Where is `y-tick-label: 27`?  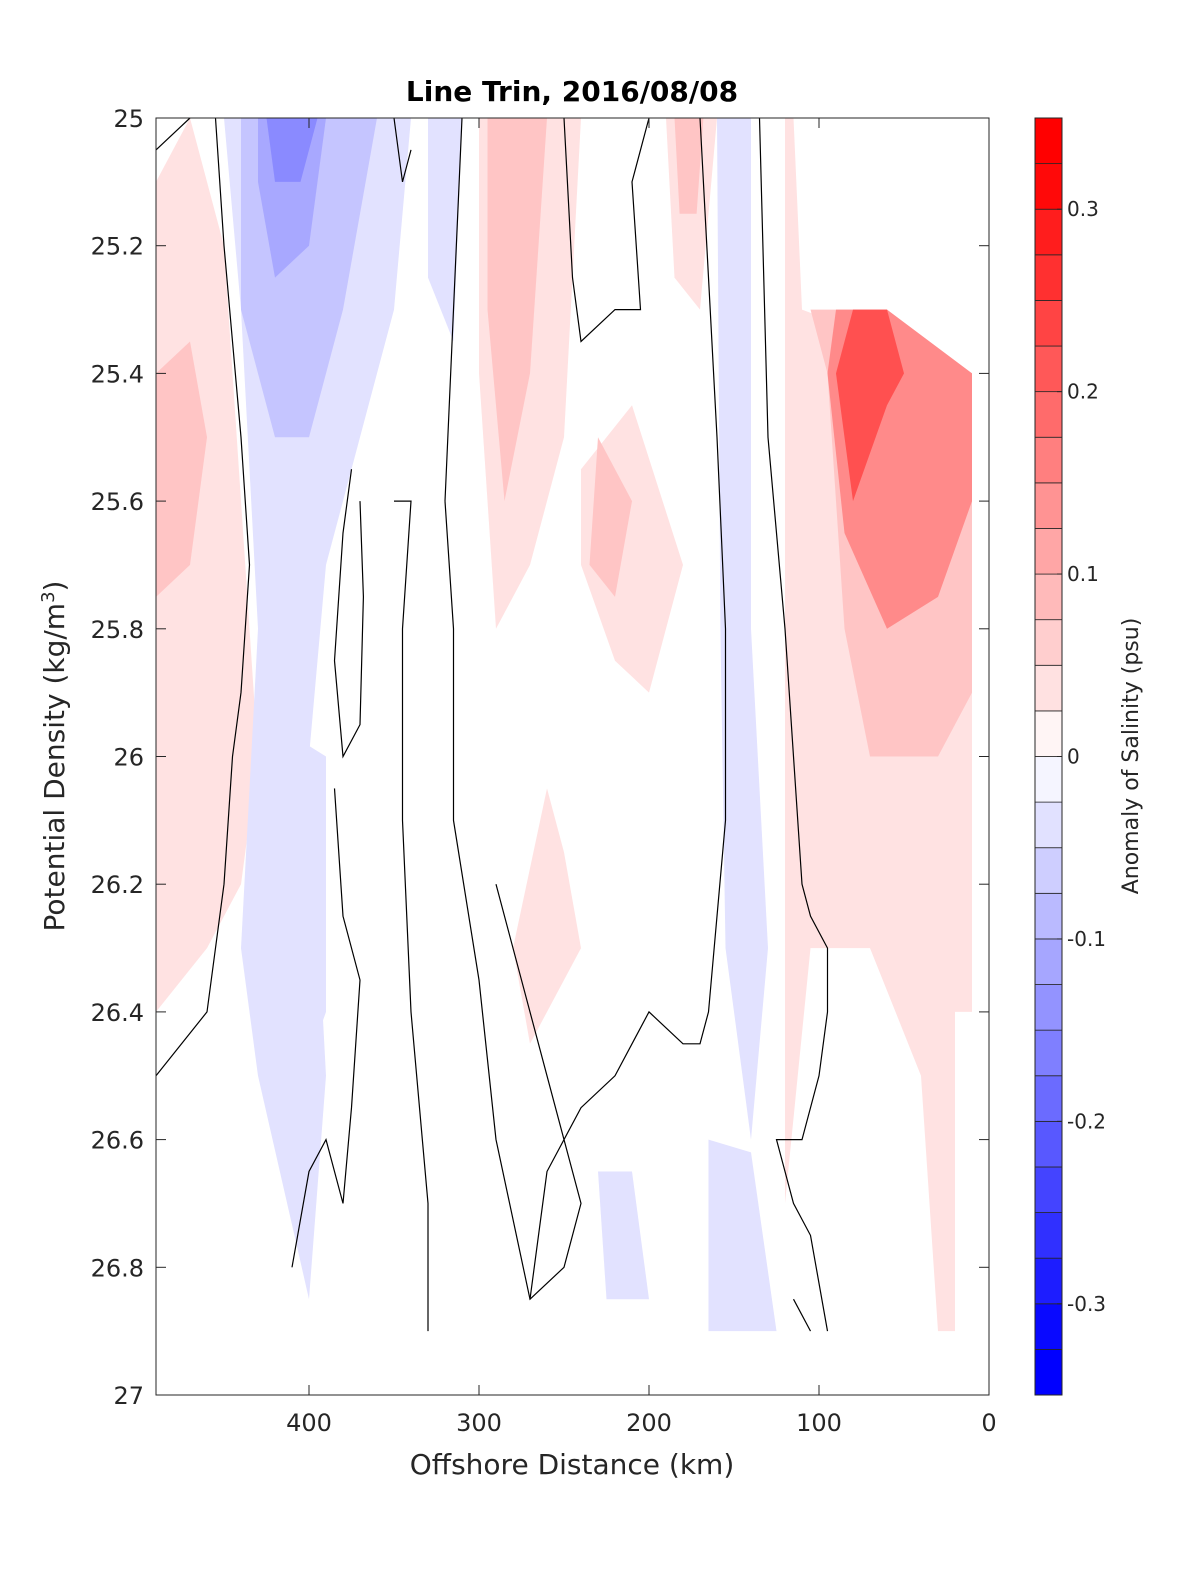 y-tick-label: 27 is located at coordinates (128, 1396).